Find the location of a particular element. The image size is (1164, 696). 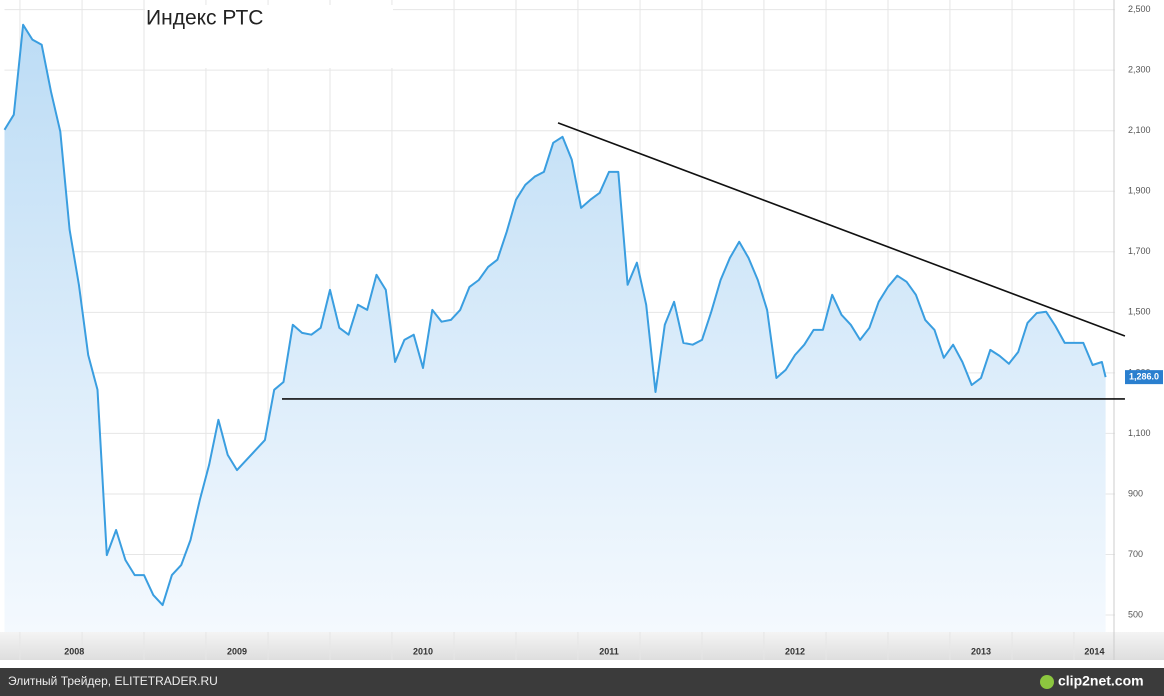

last-value-label: 1,286.0 is located at coordinates (1144, 377).